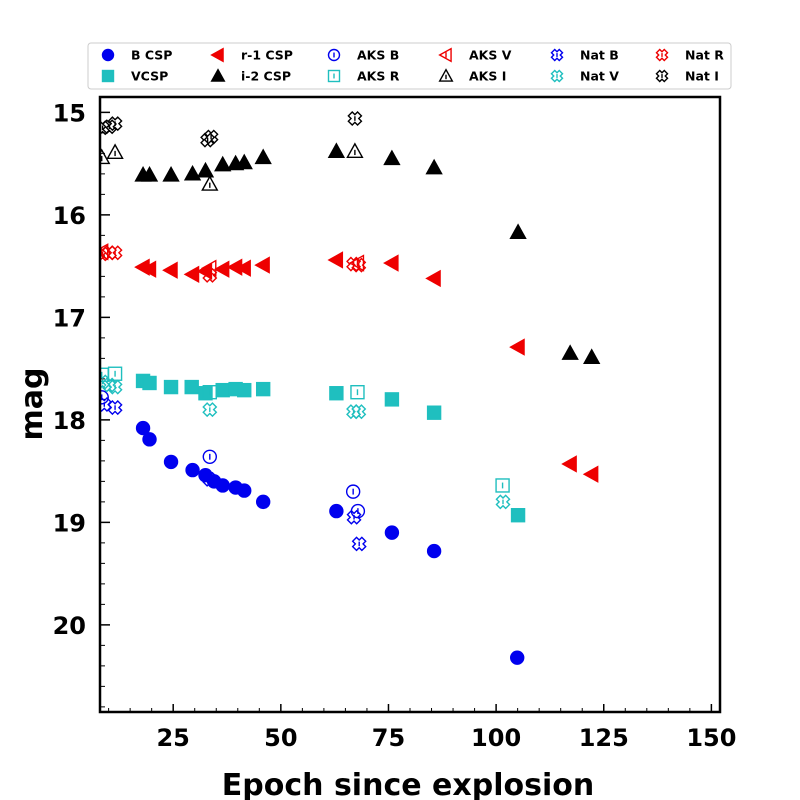  I want to click on y-tick-label: 17, so click(69, 318).